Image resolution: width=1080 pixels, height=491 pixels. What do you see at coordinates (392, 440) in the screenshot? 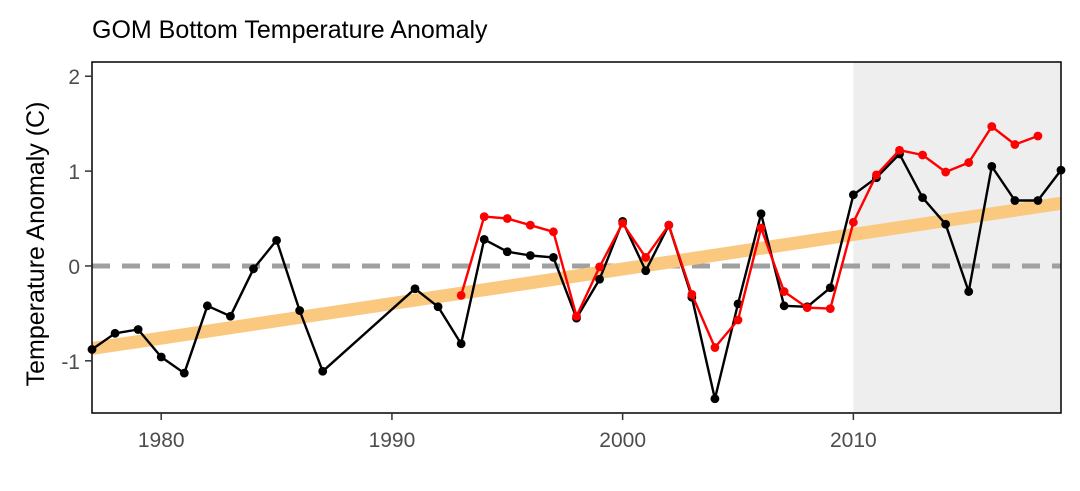
I see `x-tick-label: 1990` at bounding box center [392, 440].